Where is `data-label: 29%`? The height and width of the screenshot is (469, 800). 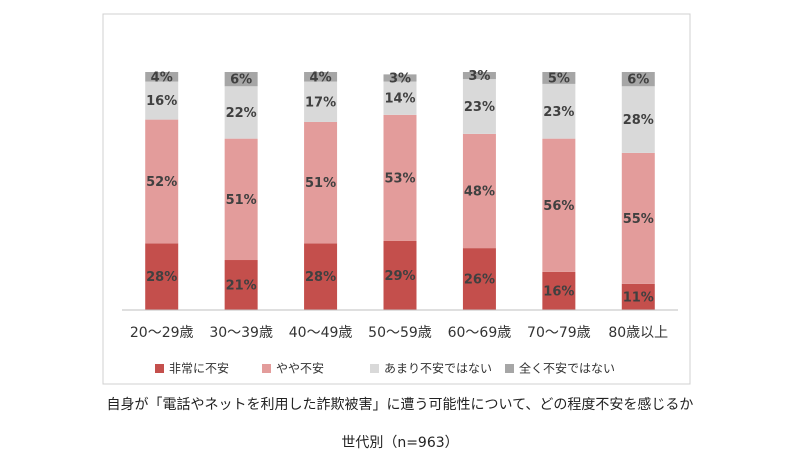
data-label: 29% is located at coordinates (399, 276).